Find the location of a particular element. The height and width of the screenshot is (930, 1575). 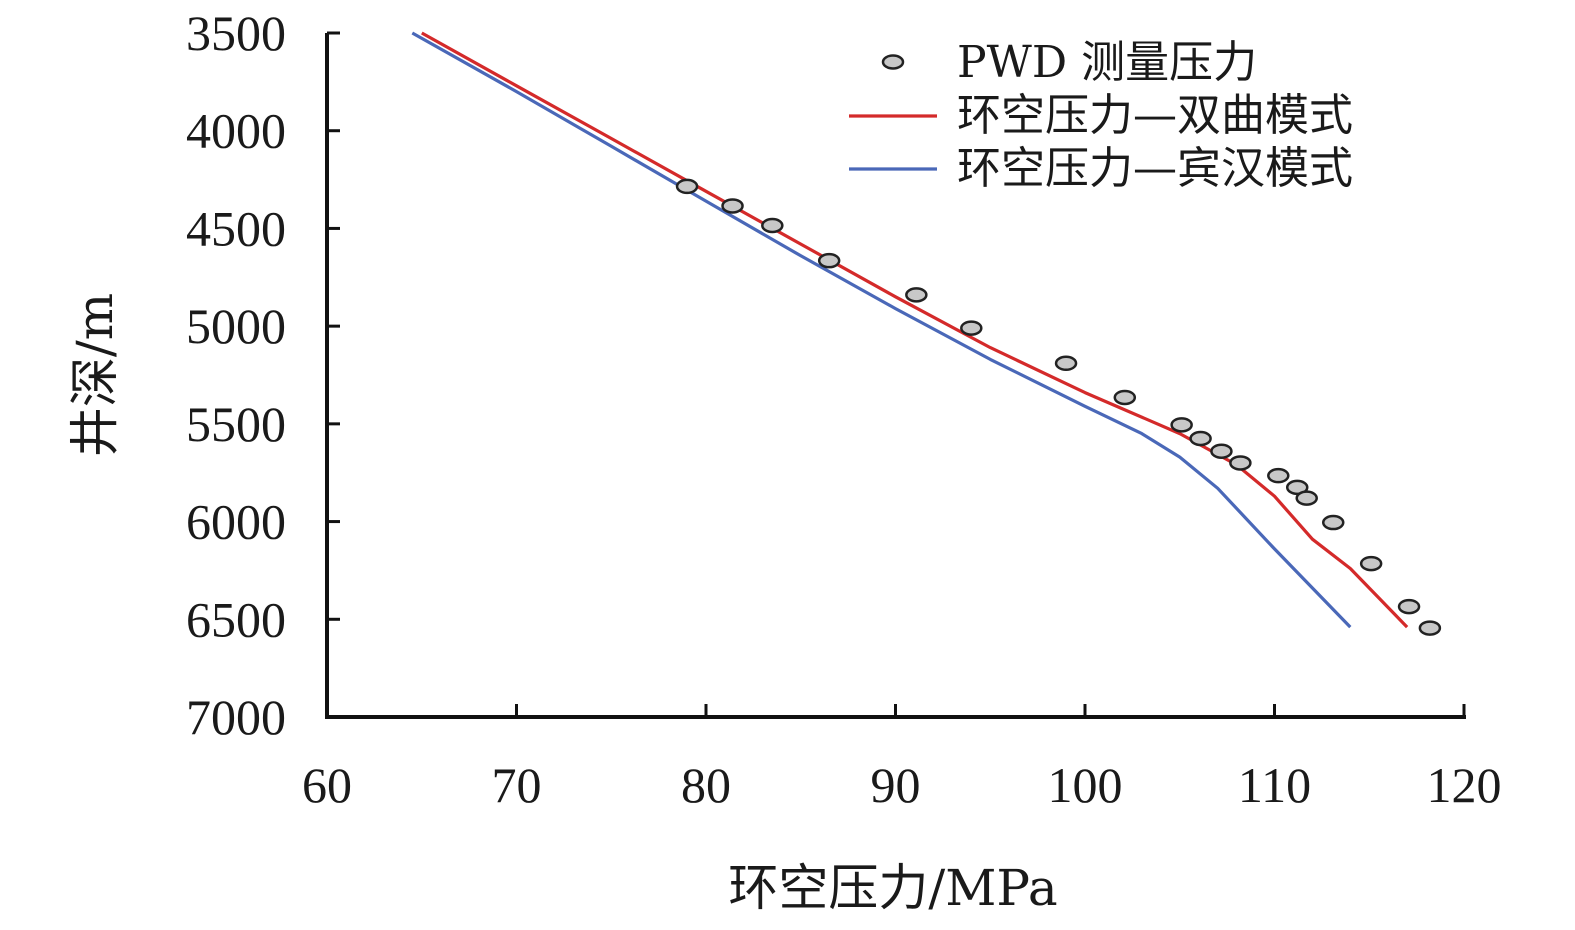

x-tick-label: 80 is located at coordinates (706, 785).